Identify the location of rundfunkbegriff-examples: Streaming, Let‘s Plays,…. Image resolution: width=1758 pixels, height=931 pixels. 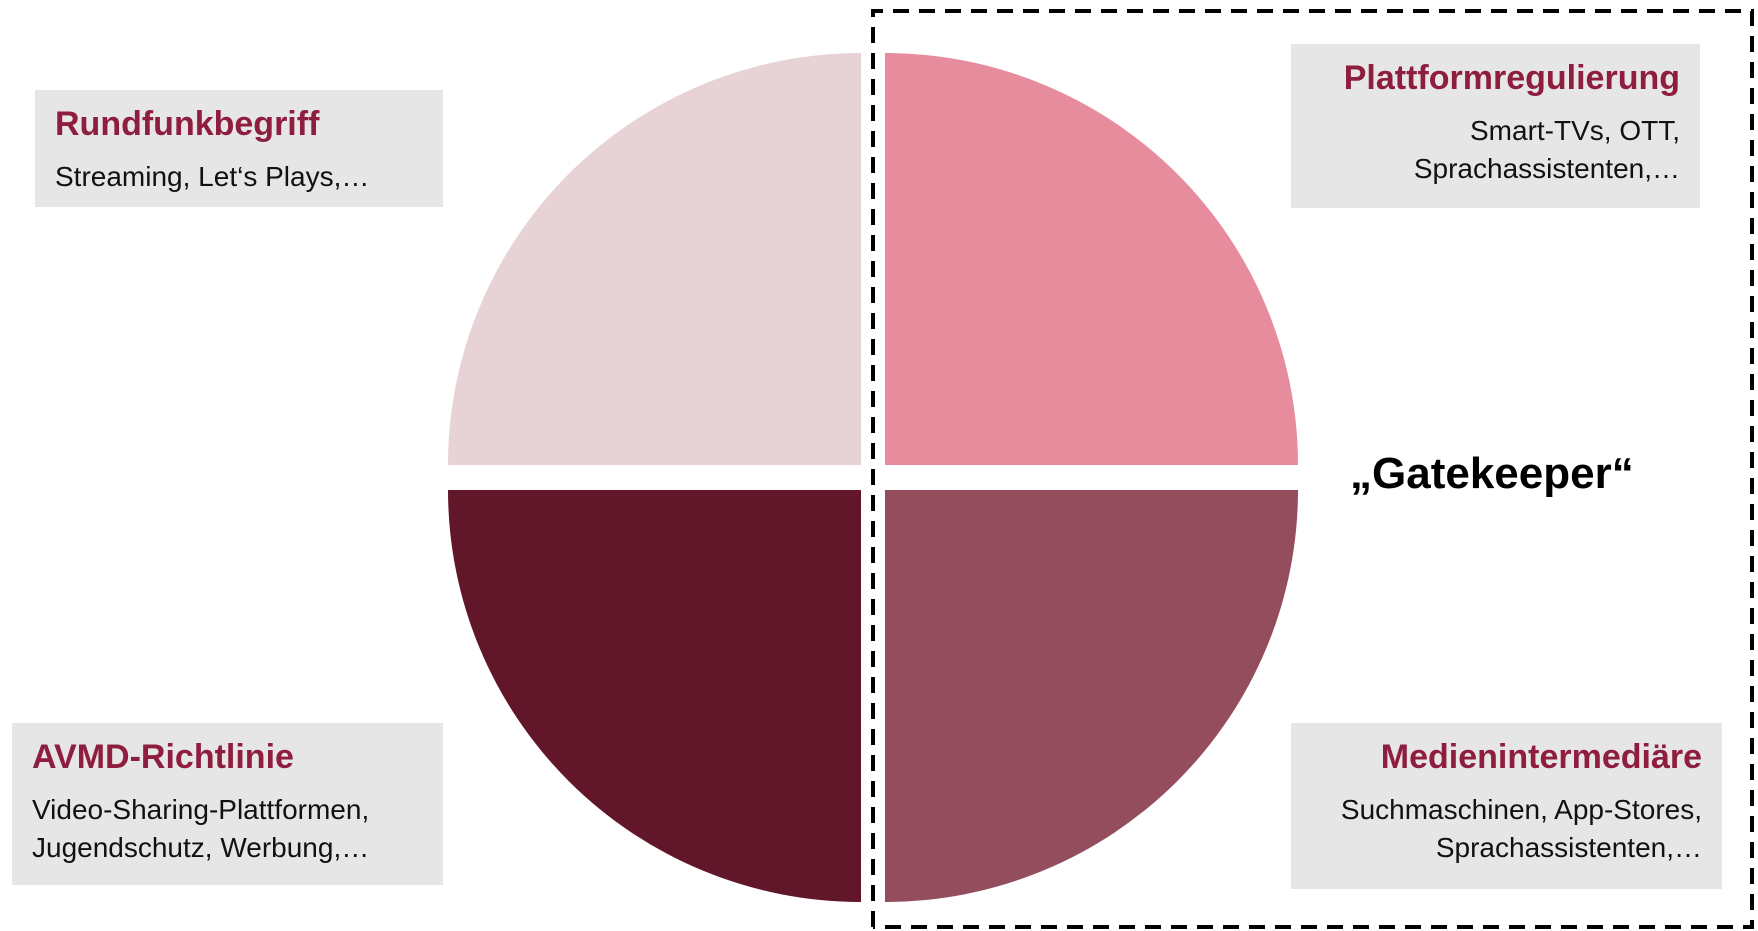
(239, 177).